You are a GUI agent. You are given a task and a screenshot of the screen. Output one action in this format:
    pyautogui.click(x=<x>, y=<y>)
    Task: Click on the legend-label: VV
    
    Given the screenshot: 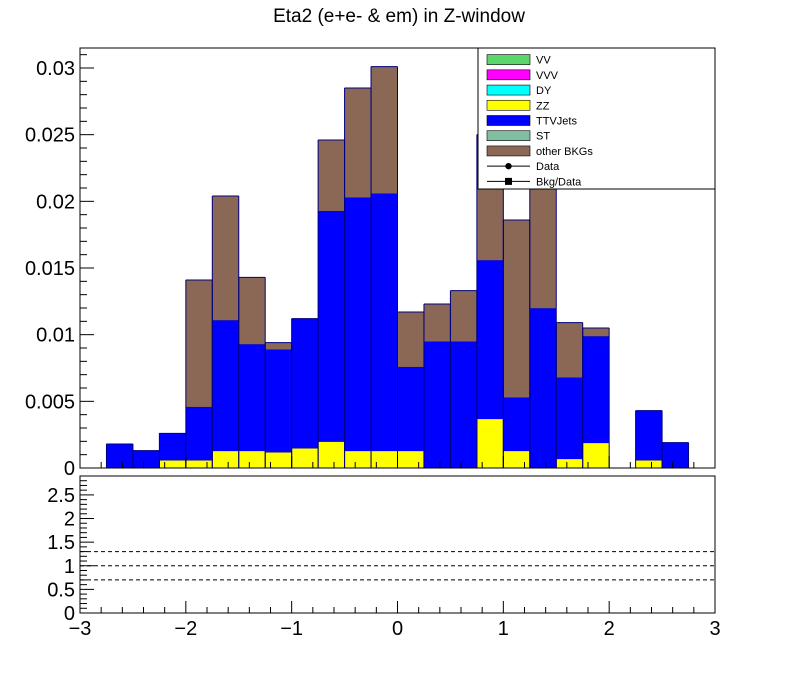 What is the action you would take?
    pyautogui.click(x=543, y=61)
    